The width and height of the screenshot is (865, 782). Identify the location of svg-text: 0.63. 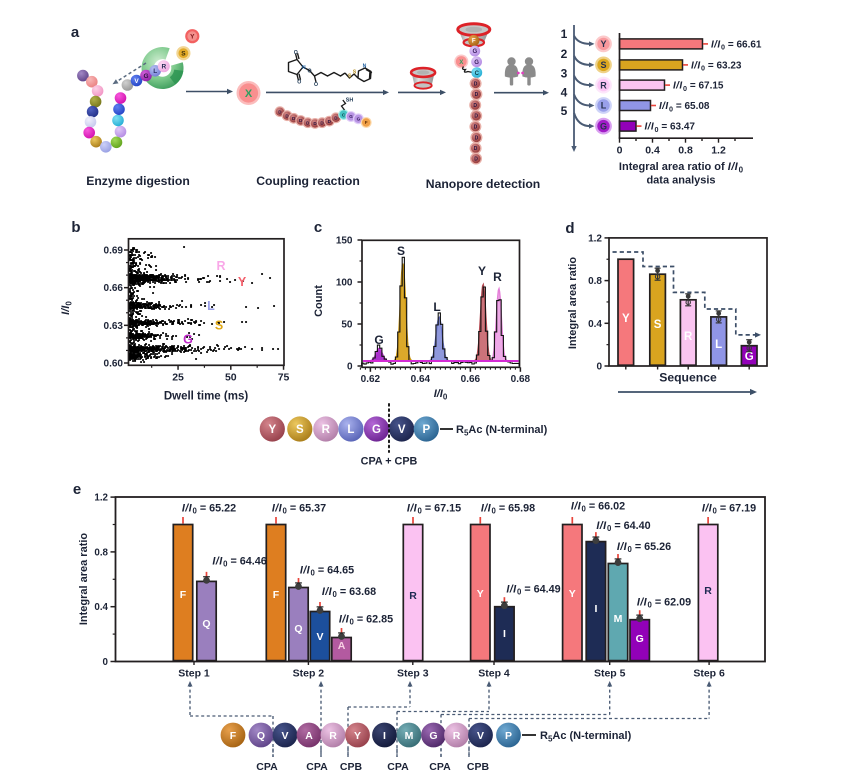
(114, 326).